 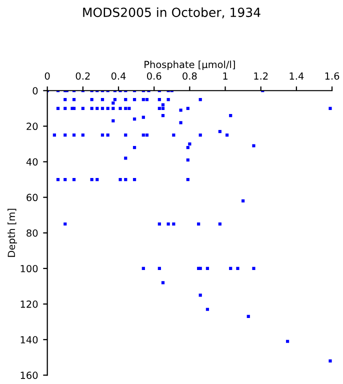 I want to click on y-tick-label: 0, so click(x=35, y=90).